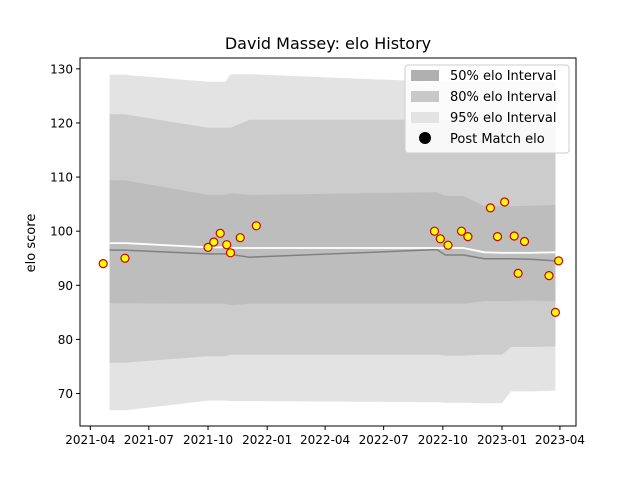 The width and height of the screenshot is (640, 484). I want to click on legend-box, so click(487, 109).